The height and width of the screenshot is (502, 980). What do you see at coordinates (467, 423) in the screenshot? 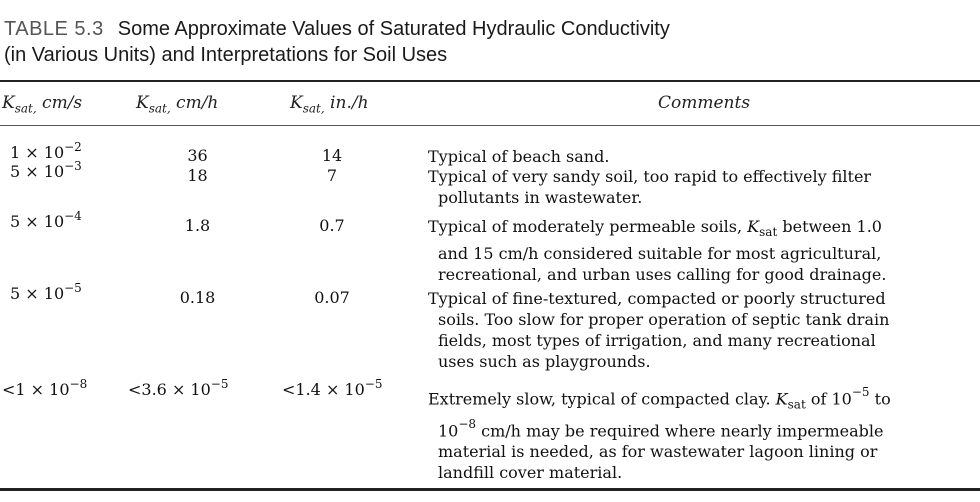
I see `exponent: −8` at bounding box center [467, 423].